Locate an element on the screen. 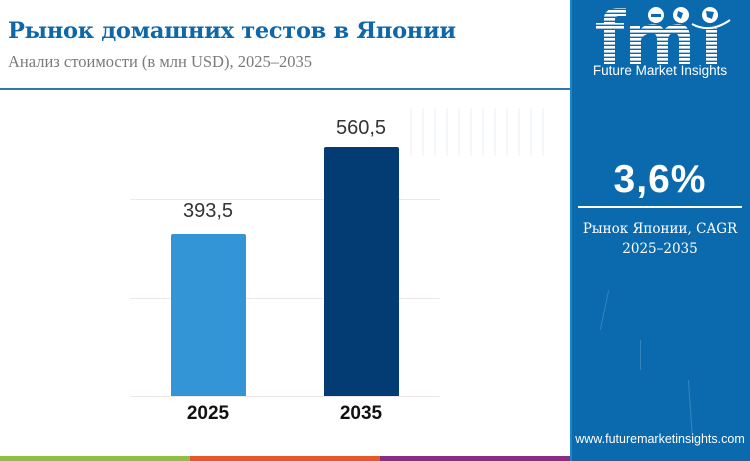 This screenshot has height=461, width=750. cagr-label-line1: Рынок Японии, CAGR is located at coordinates (660, 229).